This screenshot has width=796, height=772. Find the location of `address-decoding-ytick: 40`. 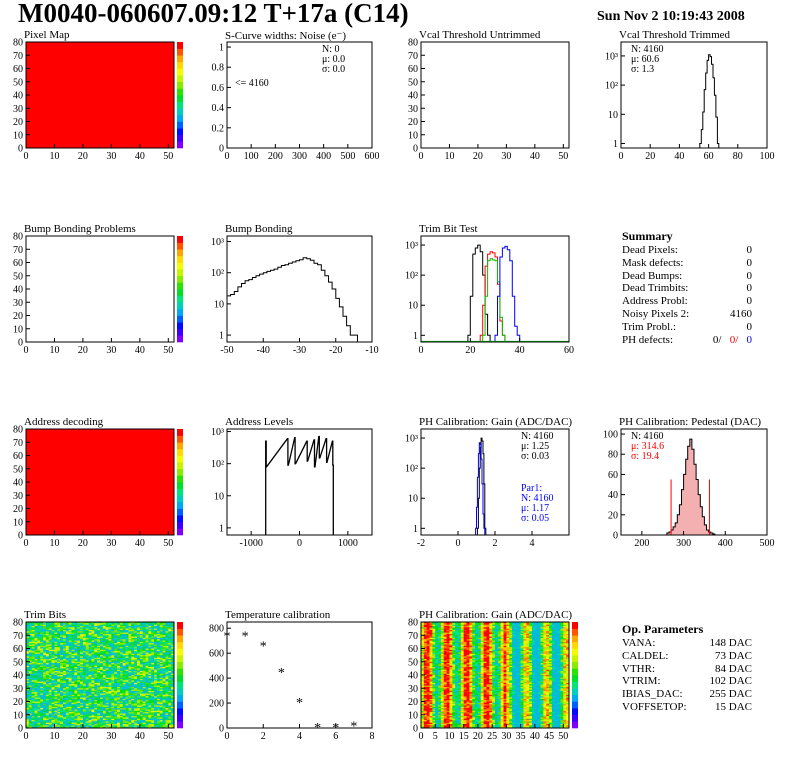

address-decoding-ytick: 40 is located at coordinates (18, 483).